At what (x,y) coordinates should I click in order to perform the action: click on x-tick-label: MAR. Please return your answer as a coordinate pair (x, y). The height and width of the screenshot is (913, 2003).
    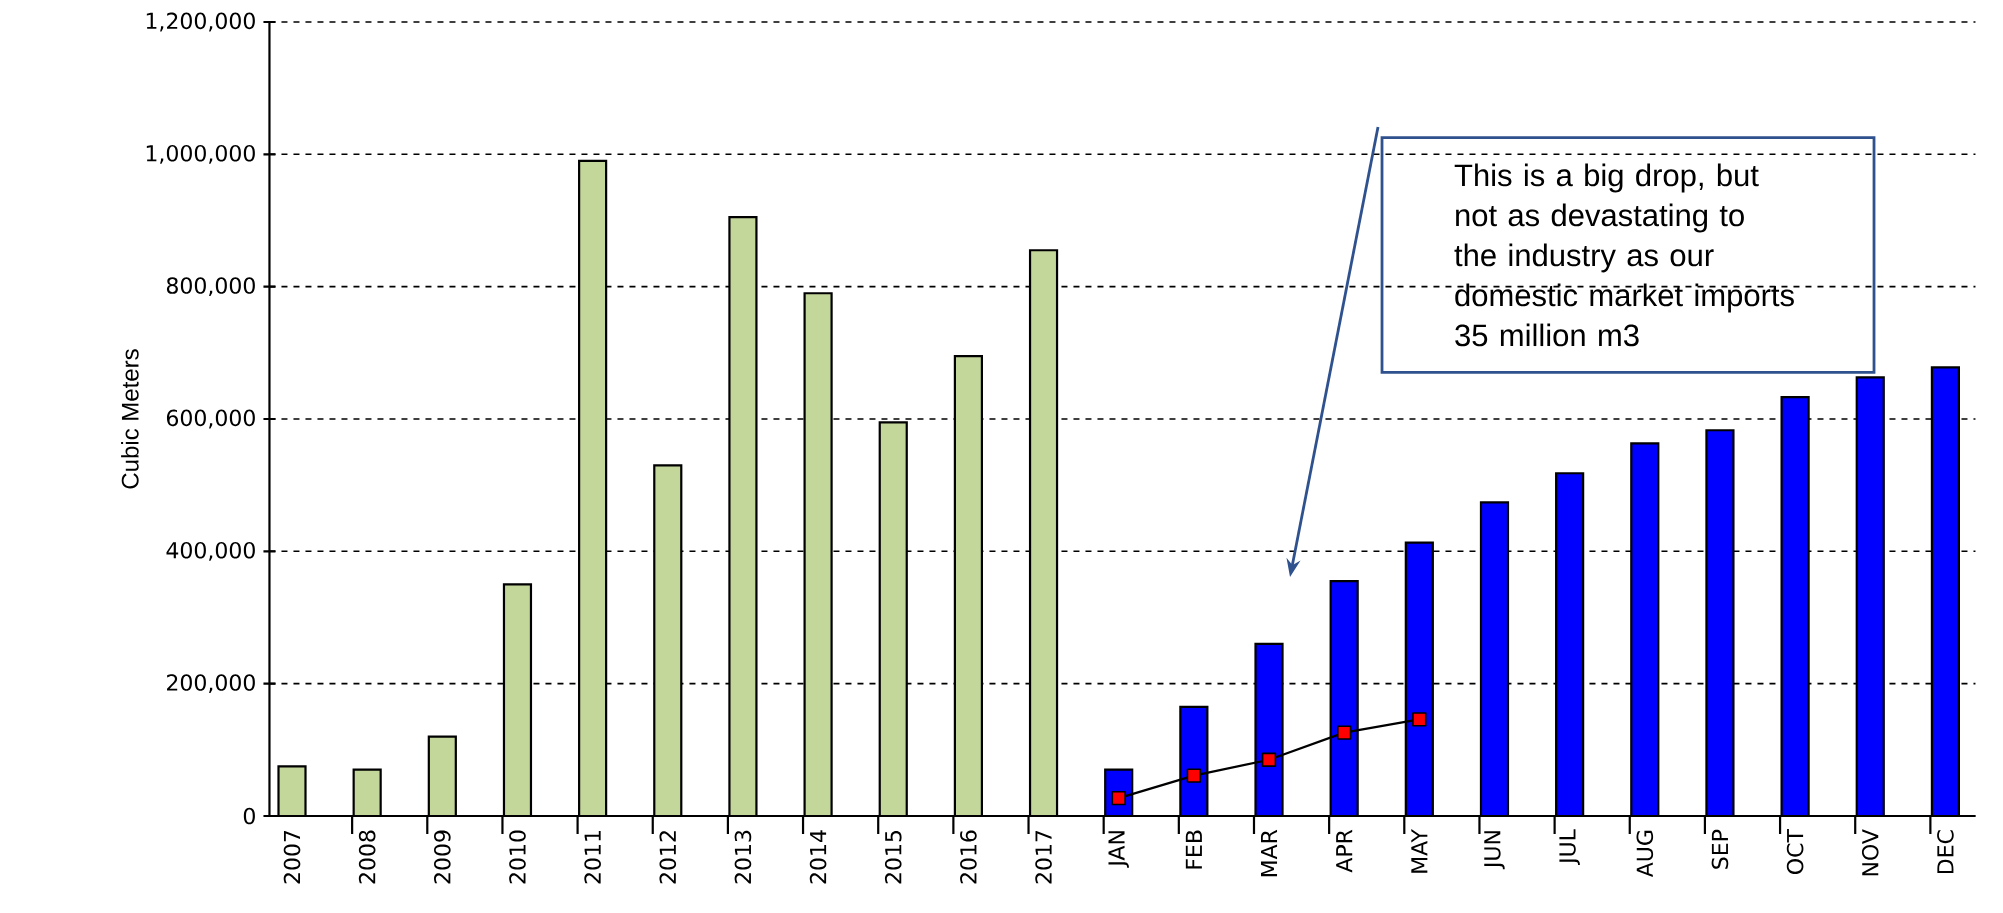
    Looking at the image, I should click on (1269, 853).